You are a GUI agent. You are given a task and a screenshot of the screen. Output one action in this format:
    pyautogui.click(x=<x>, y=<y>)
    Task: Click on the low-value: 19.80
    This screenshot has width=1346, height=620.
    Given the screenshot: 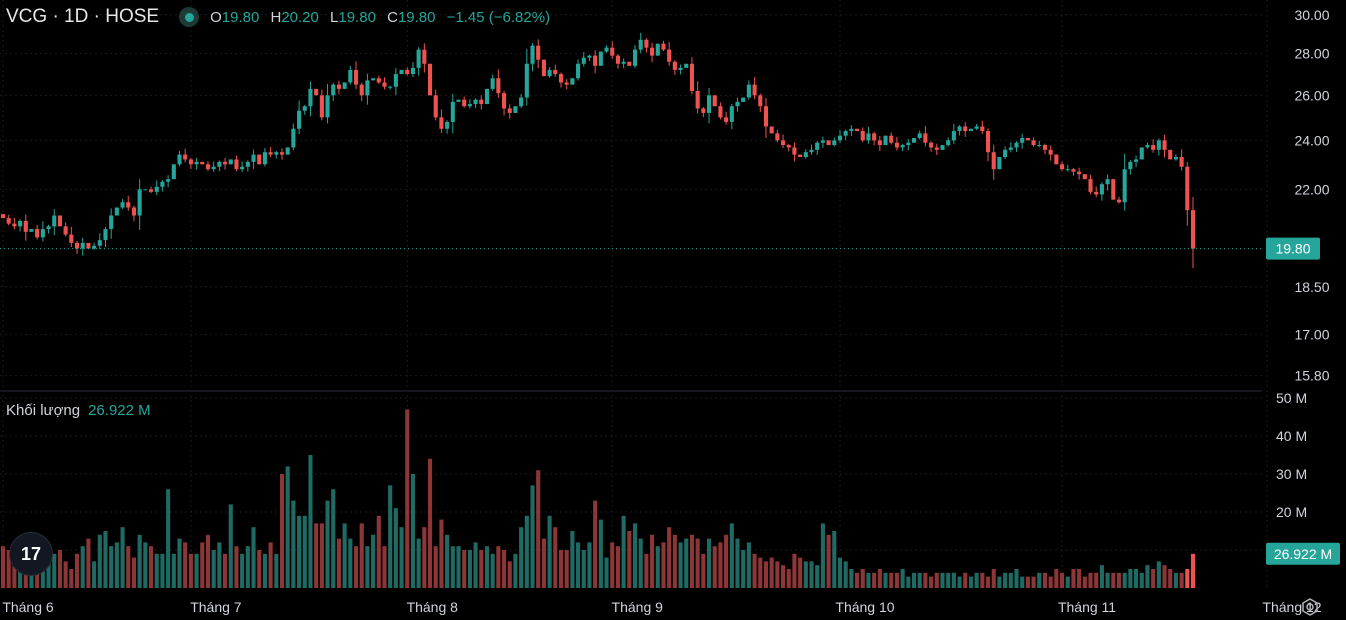 What is the action you would take?
    pyautogui.click(x=357, y=17)
    